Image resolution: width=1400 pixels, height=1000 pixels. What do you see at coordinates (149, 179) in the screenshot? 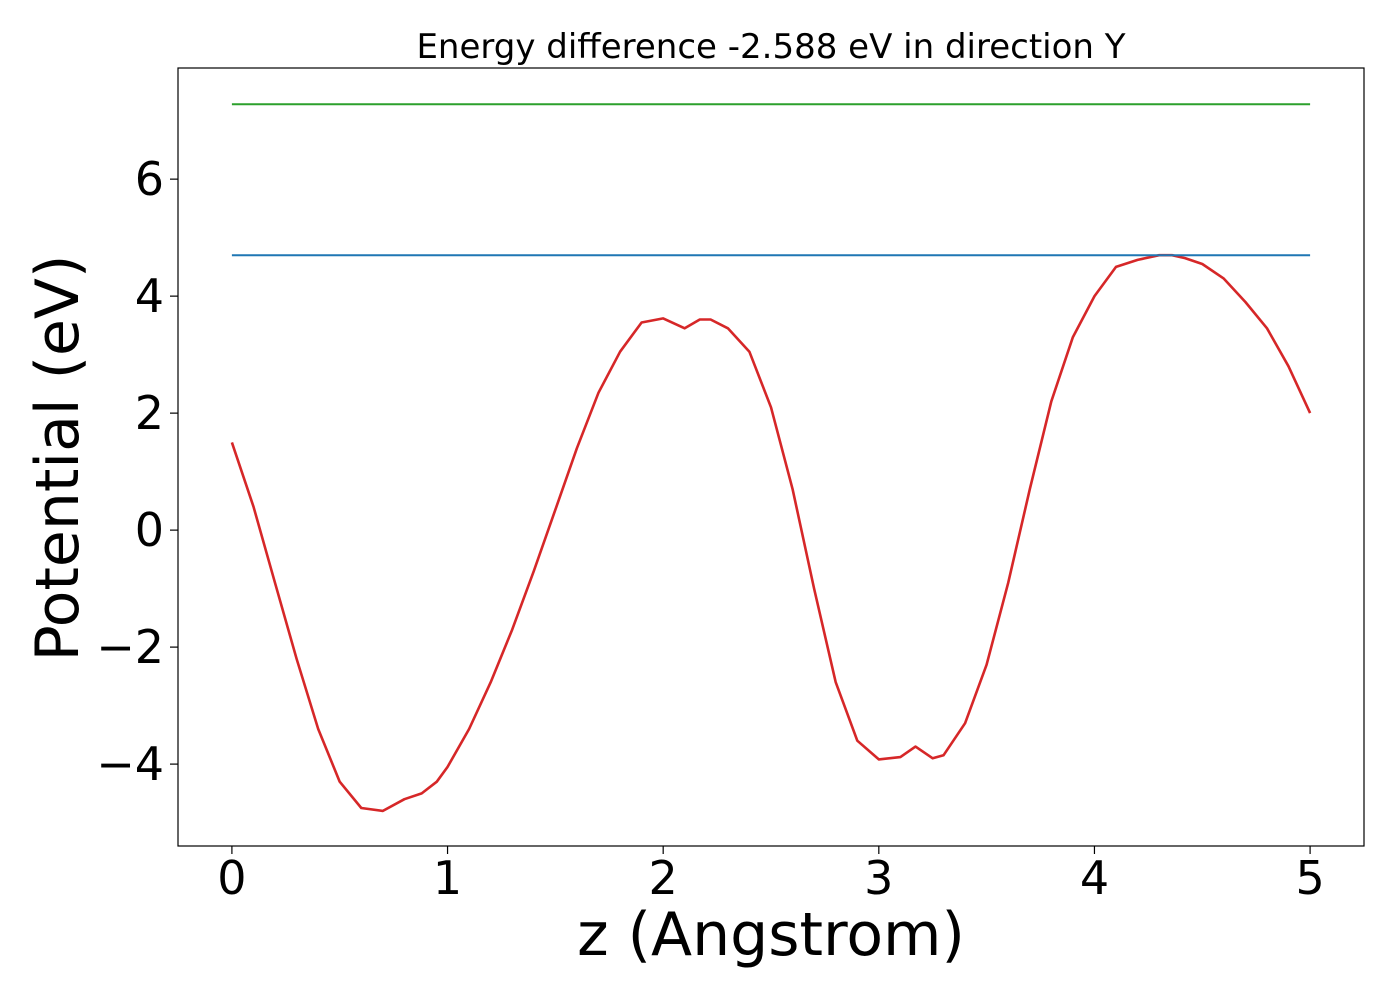
I see `y-tick-label: 6` at bounding box center [149, 179].